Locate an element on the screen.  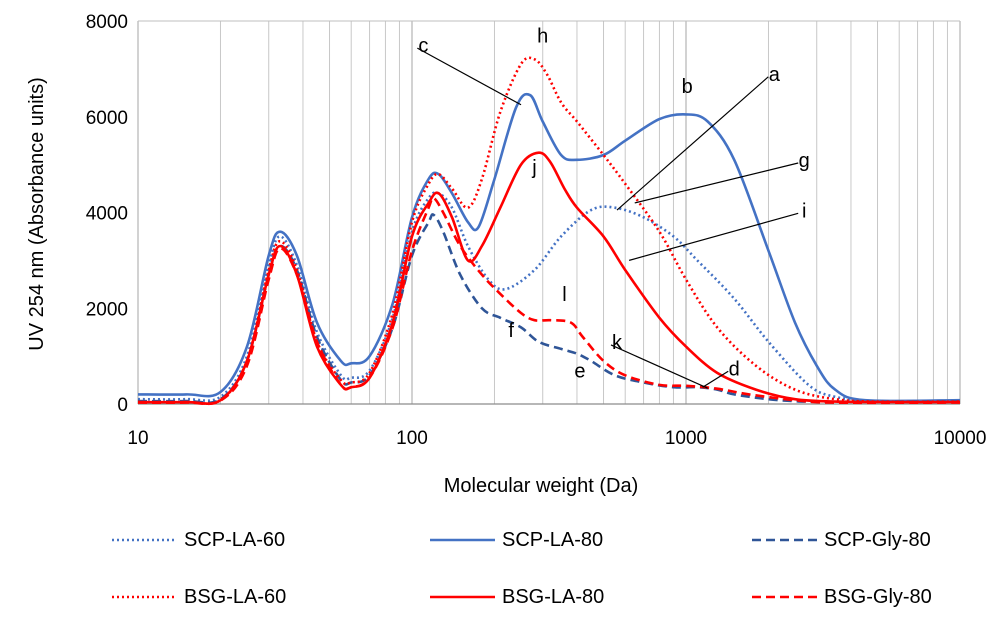
annotation-label-e: e is located at coordinates (579, 372).